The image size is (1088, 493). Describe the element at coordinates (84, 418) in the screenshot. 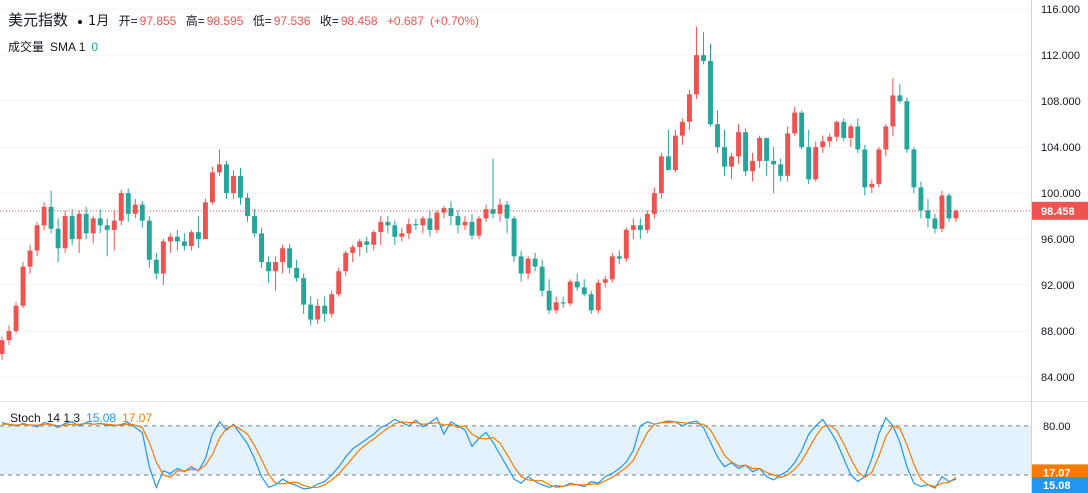

I see `stoch-legend: Stoch 14 1 3 15.08 17.07` at that location.